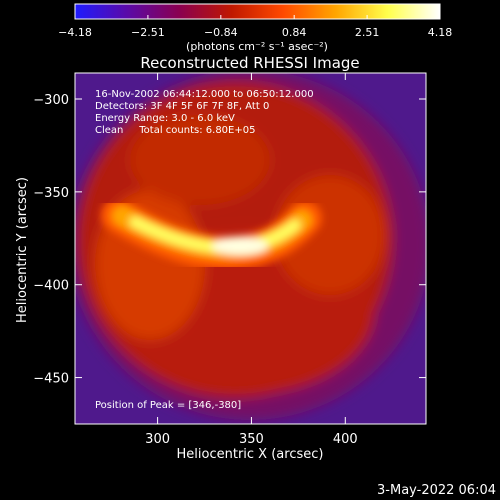  What do you see at coordinates (175, 130) in the screenshot?
I see `annotation-method: Clean Total counts: 6.80E+05` at bounding box center [175, 130].